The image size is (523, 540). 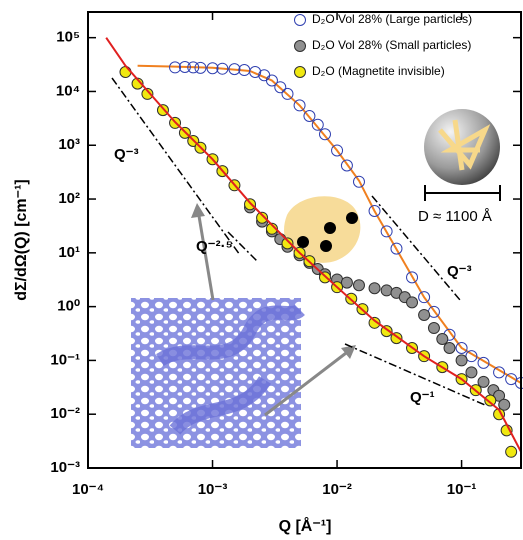 What do you see at coordinates (392, 19) in the screenshot?
I see `legend-label: D₂O Vol 28% (Large particles)` at bounding box center [392, 19].